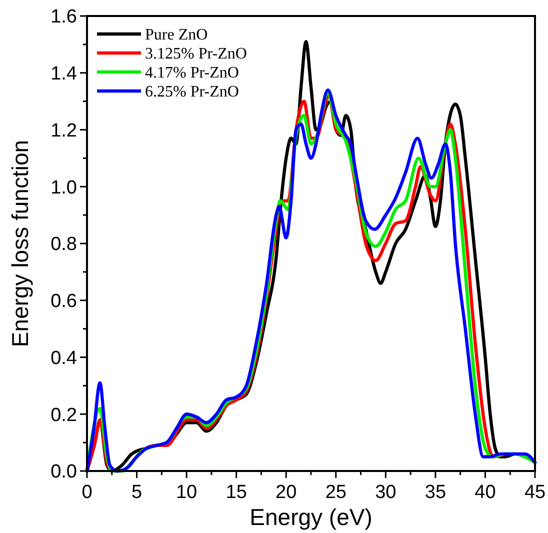 The image size is (548, 533). What do you see at coordinates (63, 131) in the screenshot?
I see `y-tick-label: 1.2` at bounding box center [63, 131].